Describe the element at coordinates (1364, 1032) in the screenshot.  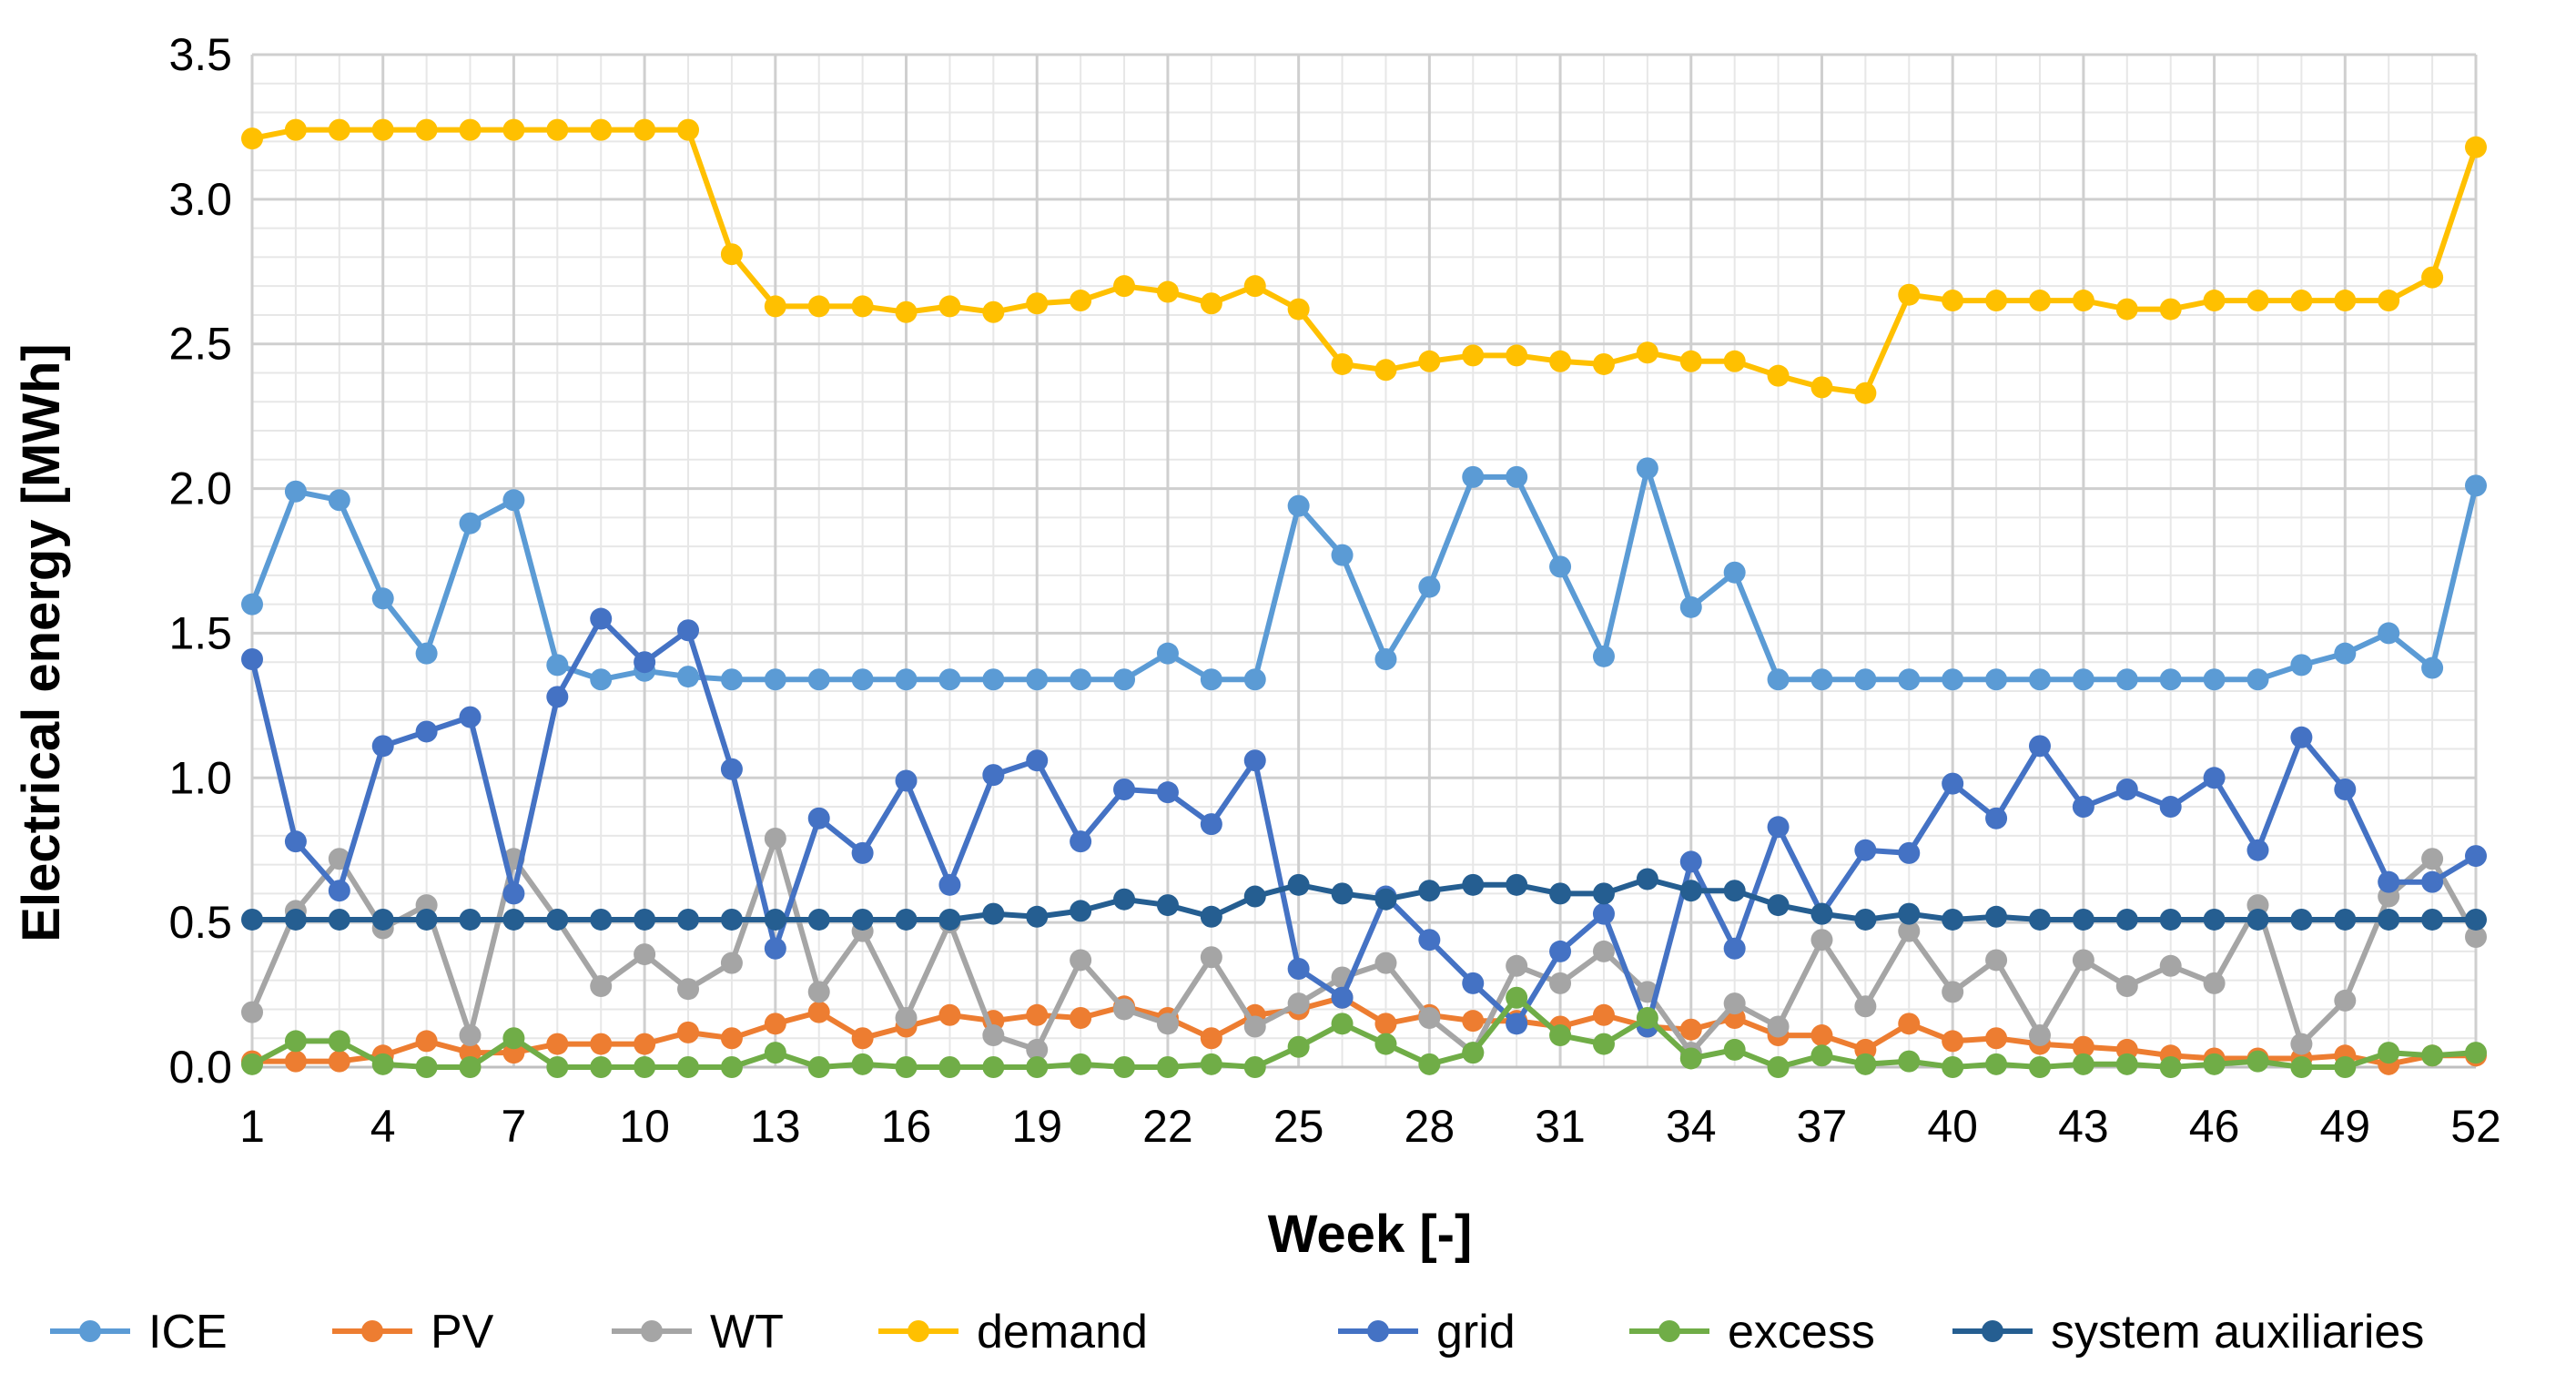
I see `series-excess` at that location.